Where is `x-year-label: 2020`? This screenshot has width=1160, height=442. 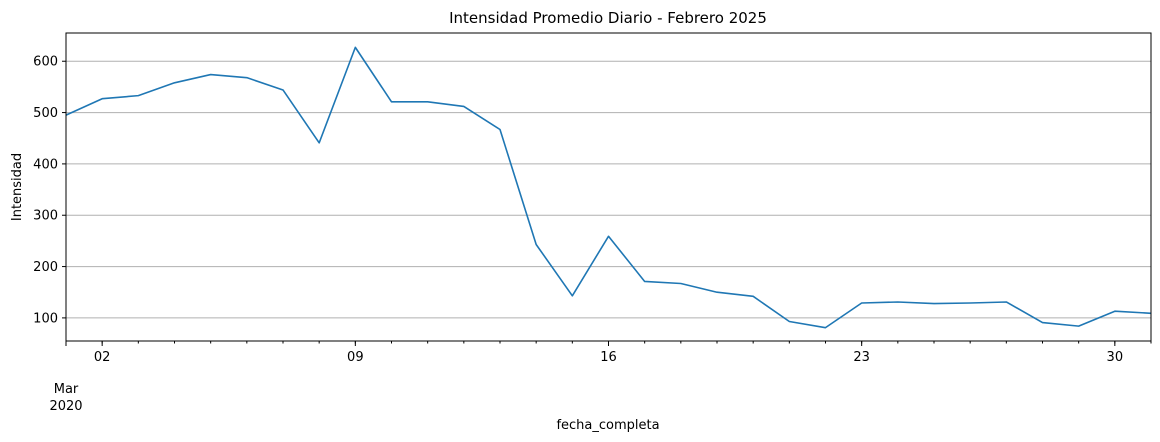 x-year-label: 2020 is located at coordinates (65, 406).